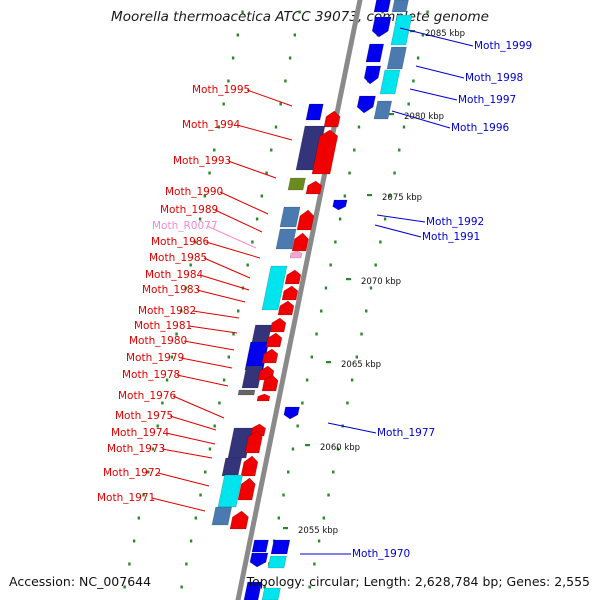 Image resolution: width=600 pixels, height=600 pixels. Describe the element at coordinates (126, 498) in the screenshot. I see `gene-label: Moth_1971` at that location.